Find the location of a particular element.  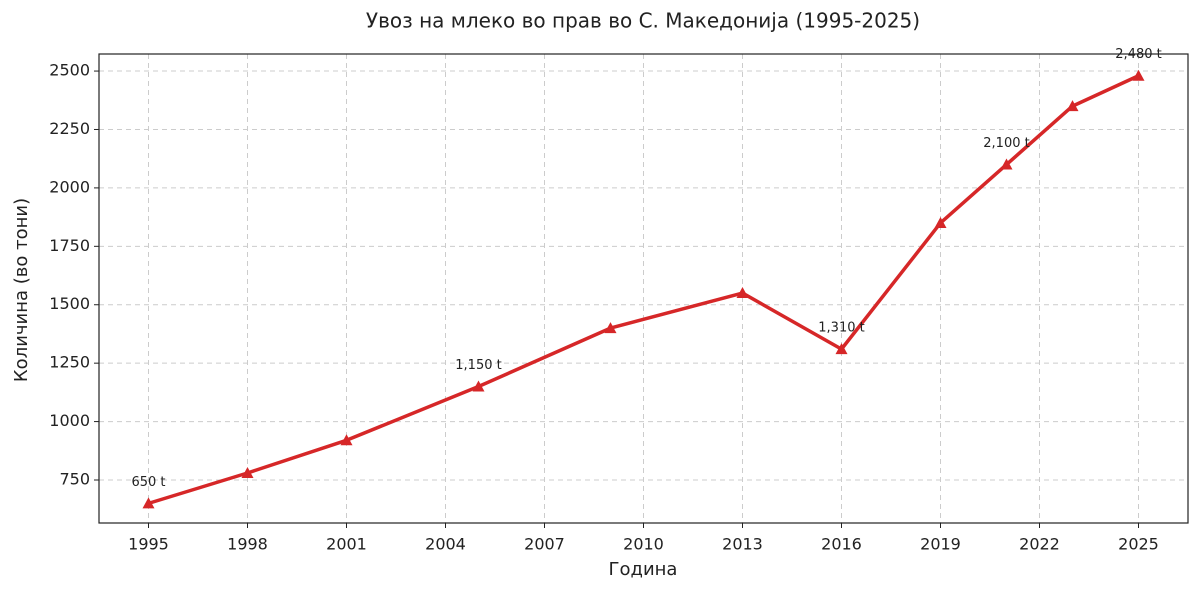

x-tick-label: 2022 is located at coordinates (1039, 544).